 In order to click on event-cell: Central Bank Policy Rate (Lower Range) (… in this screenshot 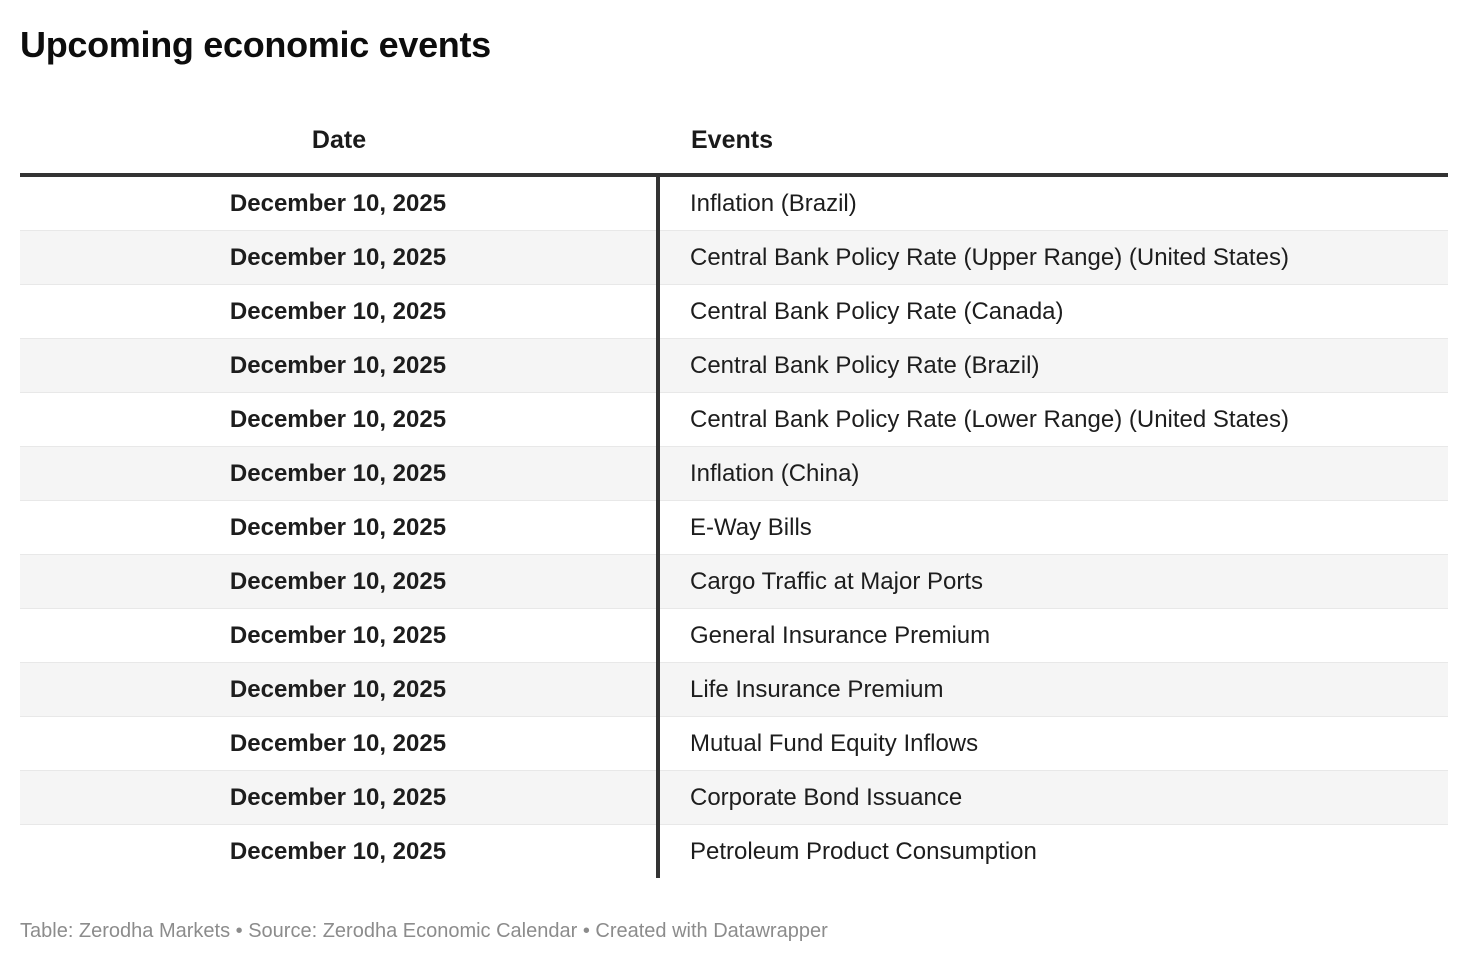, I will do `click(1052, 419)`.